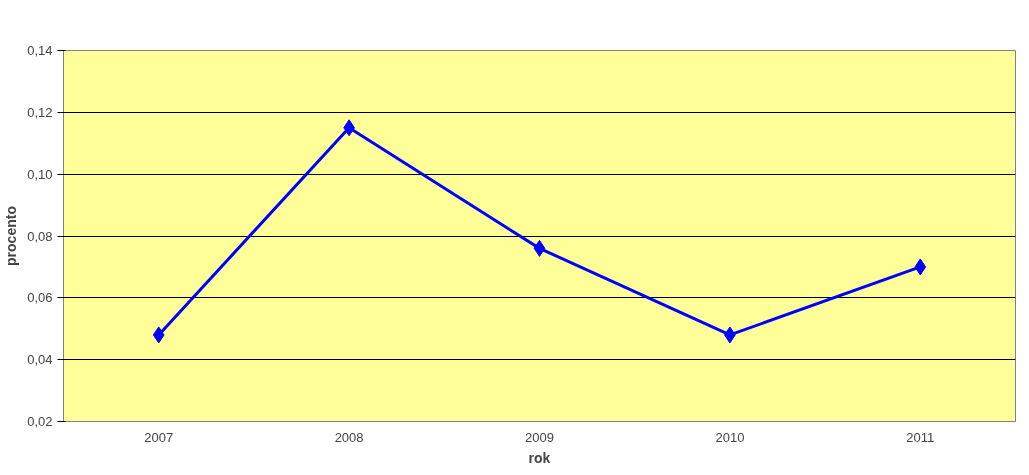 The width and height of the screenshot is (1029, 475). Describe the element at coordinates (920, 437) in the screenshot. I see `x-tick-label: 2011` at that location.